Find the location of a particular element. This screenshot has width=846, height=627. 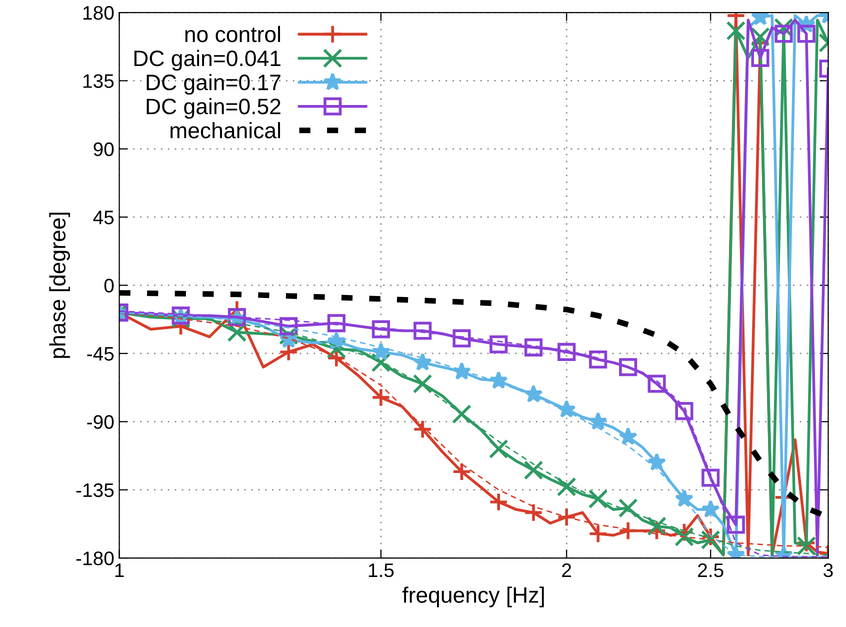

y-tick-label: -45 is located at coordinates (100, 354).